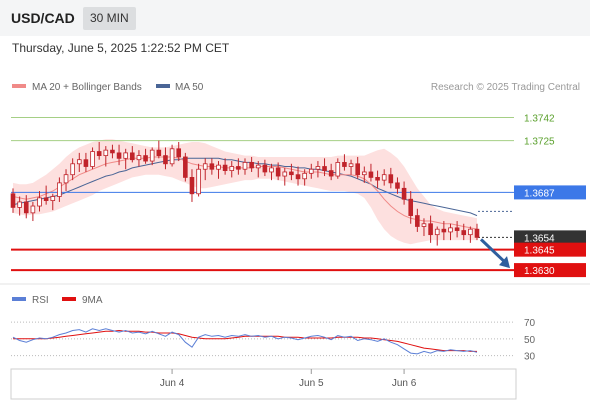 This screenshot has height=400, width=590. Describe the element at coordinates (288, 379) in the screenshot. I see `time-axis: Jun 4 Jun 5 Jun 6` at that location.